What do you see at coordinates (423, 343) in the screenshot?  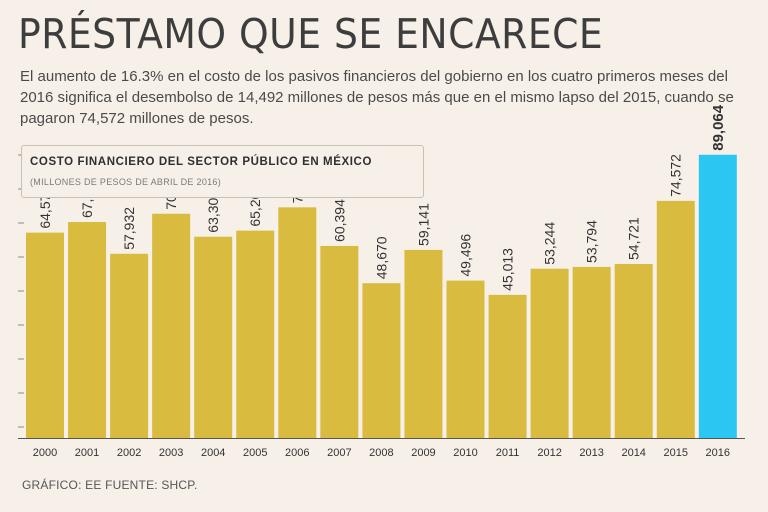 I see `bar-2009` at bounding box center [423, 343].